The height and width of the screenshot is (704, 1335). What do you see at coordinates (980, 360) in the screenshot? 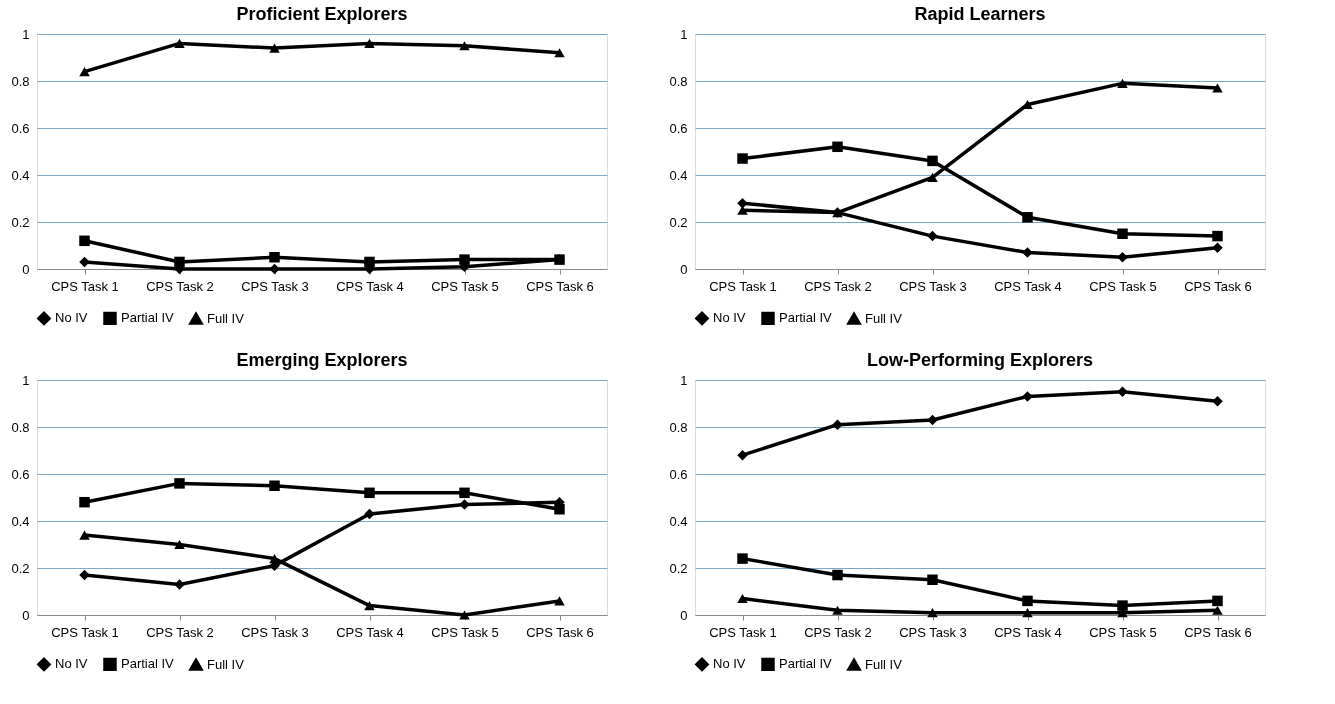
I see `chart-title: Low-Performing Explorers` at bounding box center [980, 360].